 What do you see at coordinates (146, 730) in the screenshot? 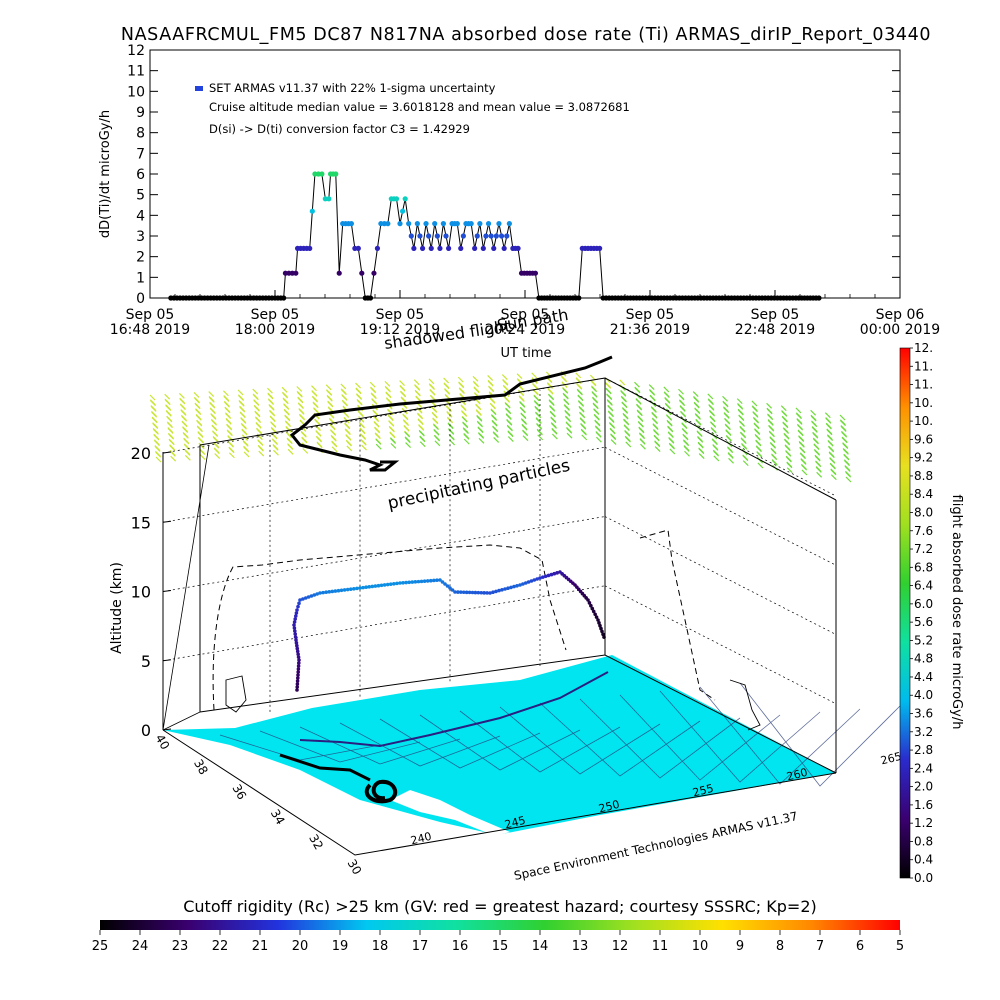
I see `altitude-tick-label: 0` at bounding box center [146, 730].